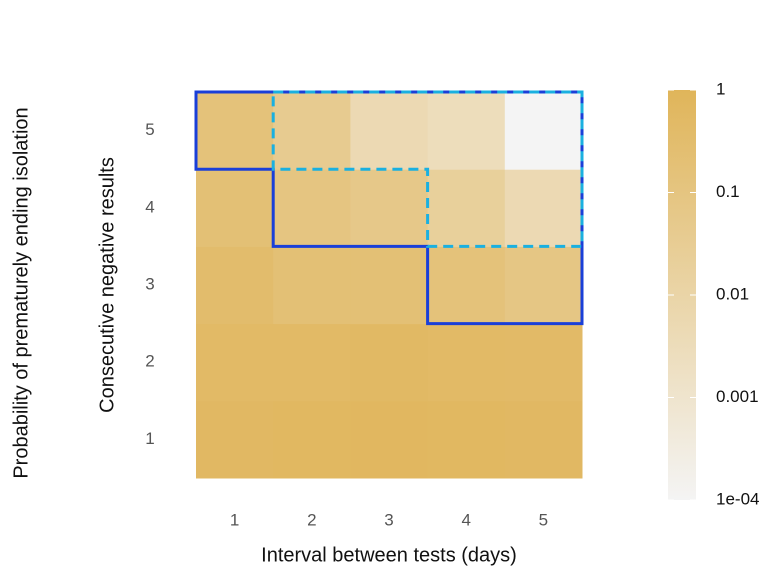  Describe the element at coordinates (389, 555) in the screenshot. I see `x-axis-title: Interval between tests (days)` at that location.